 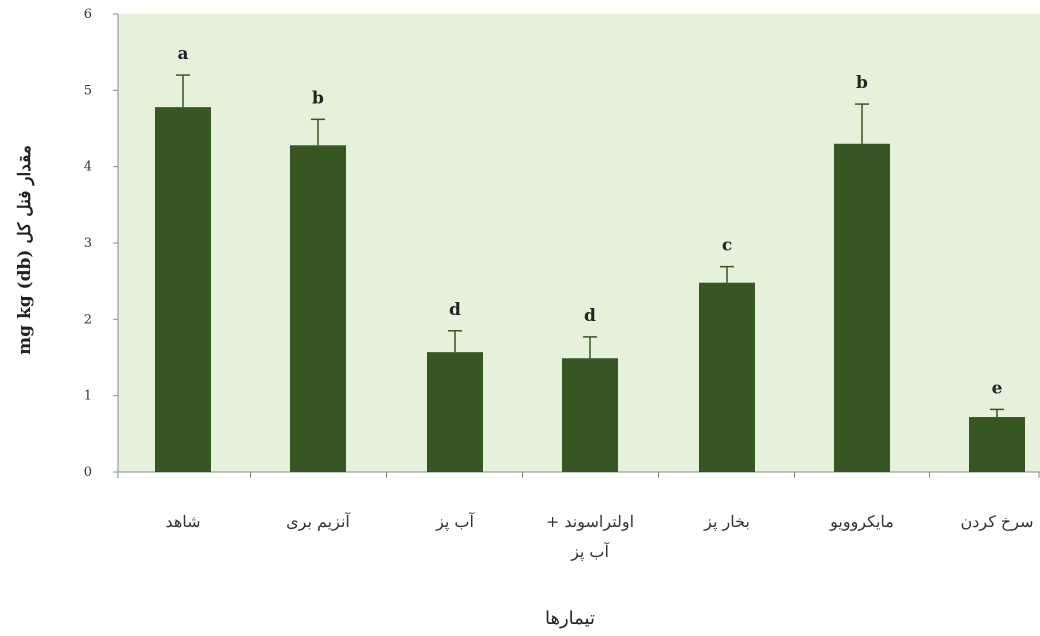 What do you see at coordinates (570, 618) in the screenshot?
I see `x-axis-title: تیمارها` at bounding box center [570, 618].